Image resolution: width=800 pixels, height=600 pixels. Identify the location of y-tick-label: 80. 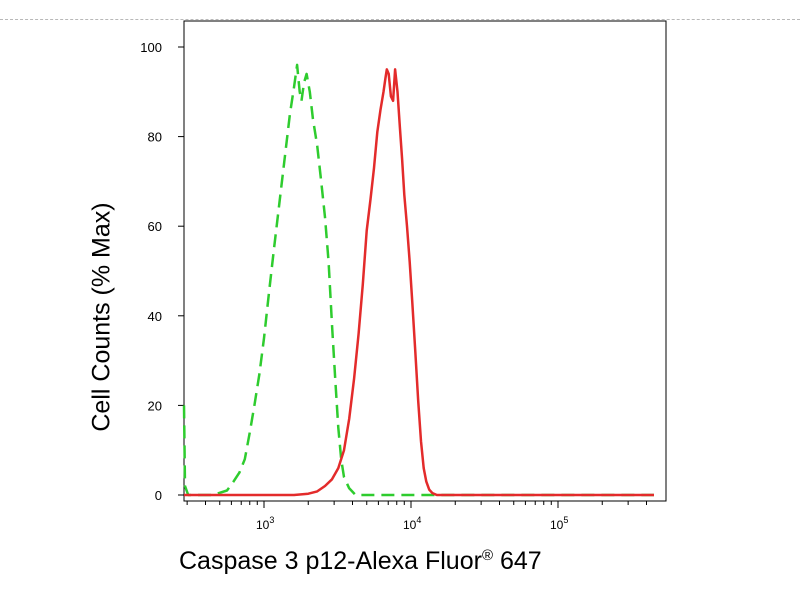
(155, 137).